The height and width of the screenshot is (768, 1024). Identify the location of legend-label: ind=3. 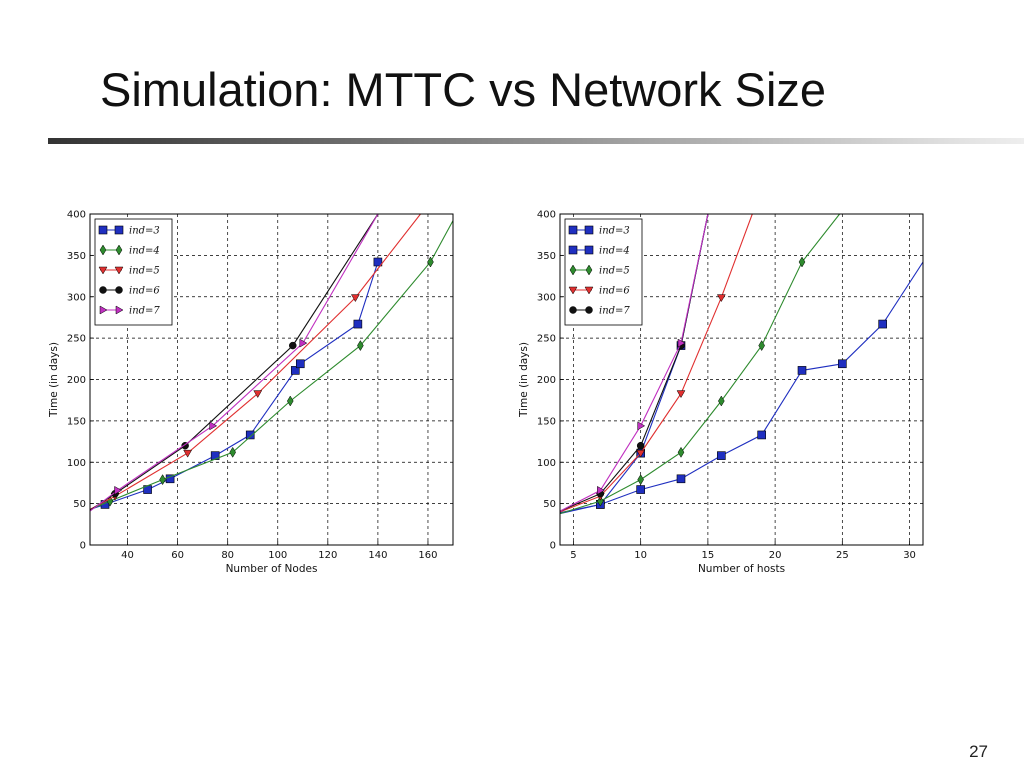
(144, 231).